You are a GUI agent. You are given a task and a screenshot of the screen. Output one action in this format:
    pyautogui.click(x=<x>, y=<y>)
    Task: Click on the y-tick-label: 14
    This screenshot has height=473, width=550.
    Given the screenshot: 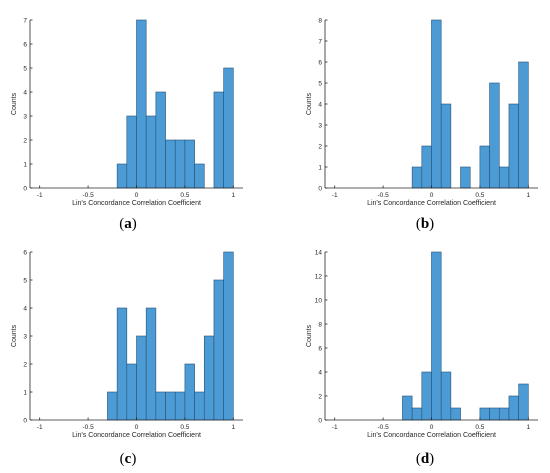 What is the action you would take?
    pyautogui.click(x=319, y=252)
    